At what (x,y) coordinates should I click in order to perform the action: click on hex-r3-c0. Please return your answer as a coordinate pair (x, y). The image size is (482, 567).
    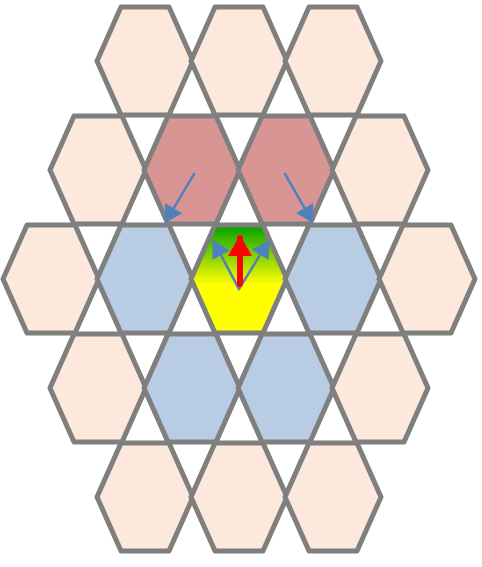
    Looking at the image, I should click on (98, 388).